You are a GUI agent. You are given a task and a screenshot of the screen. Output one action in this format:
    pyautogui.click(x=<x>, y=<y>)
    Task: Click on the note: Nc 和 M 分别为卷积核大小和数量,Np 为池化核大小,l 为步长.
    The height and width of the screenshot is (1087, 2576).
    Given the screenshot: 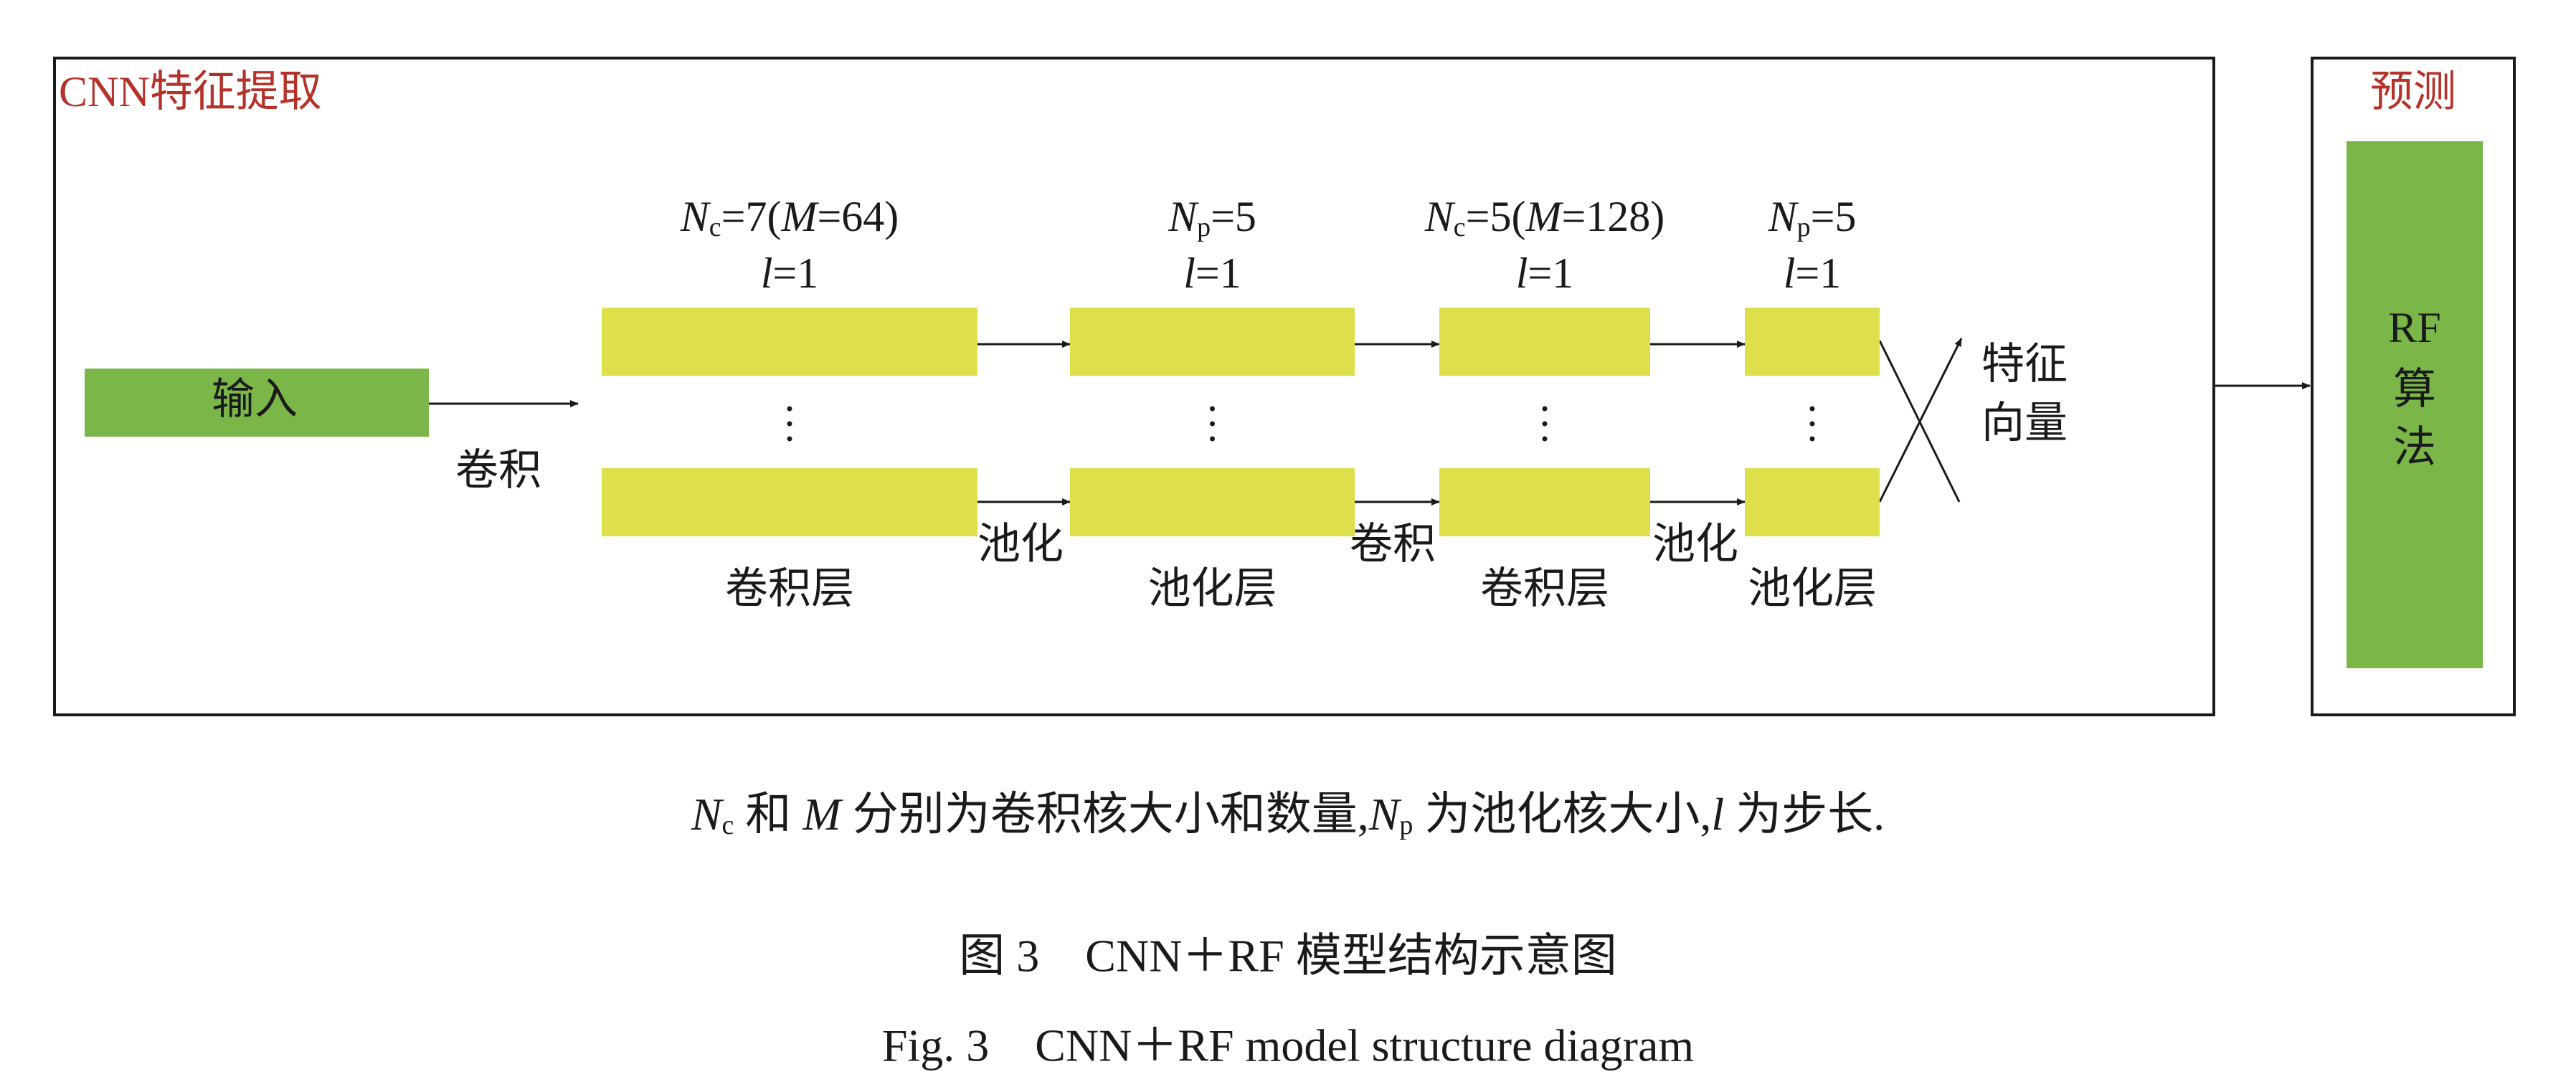 What is the action you would take?
    pyautogui.click(x=1288, y=815)
    